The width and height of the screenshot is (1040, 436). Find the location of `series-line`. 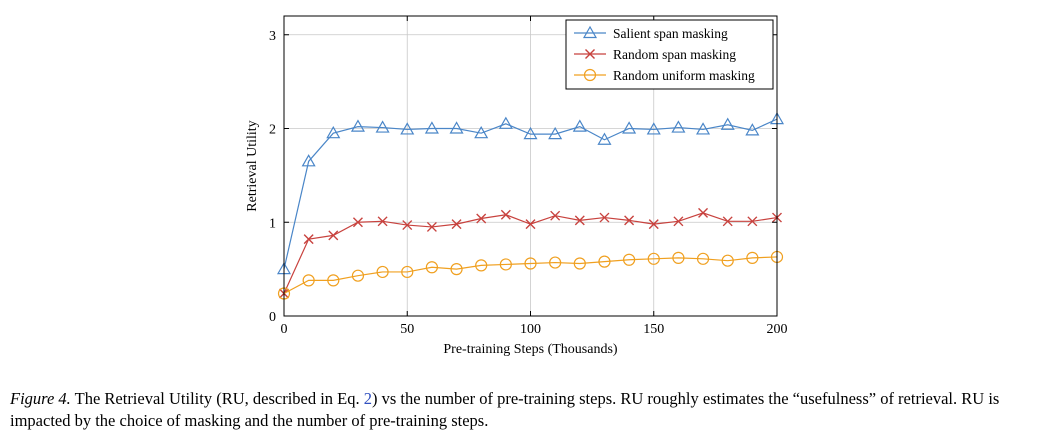

series-line is located at coordinates (530, 275).